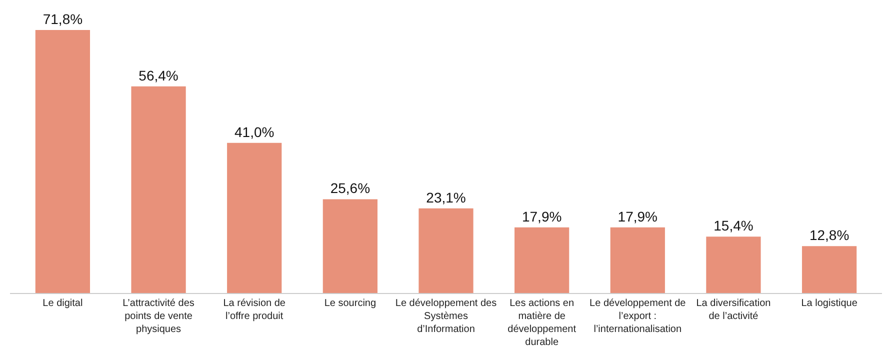  Describe the element at coordinates (254, 132) in the screenshot. I see `data-label: 41,0%` at that location.